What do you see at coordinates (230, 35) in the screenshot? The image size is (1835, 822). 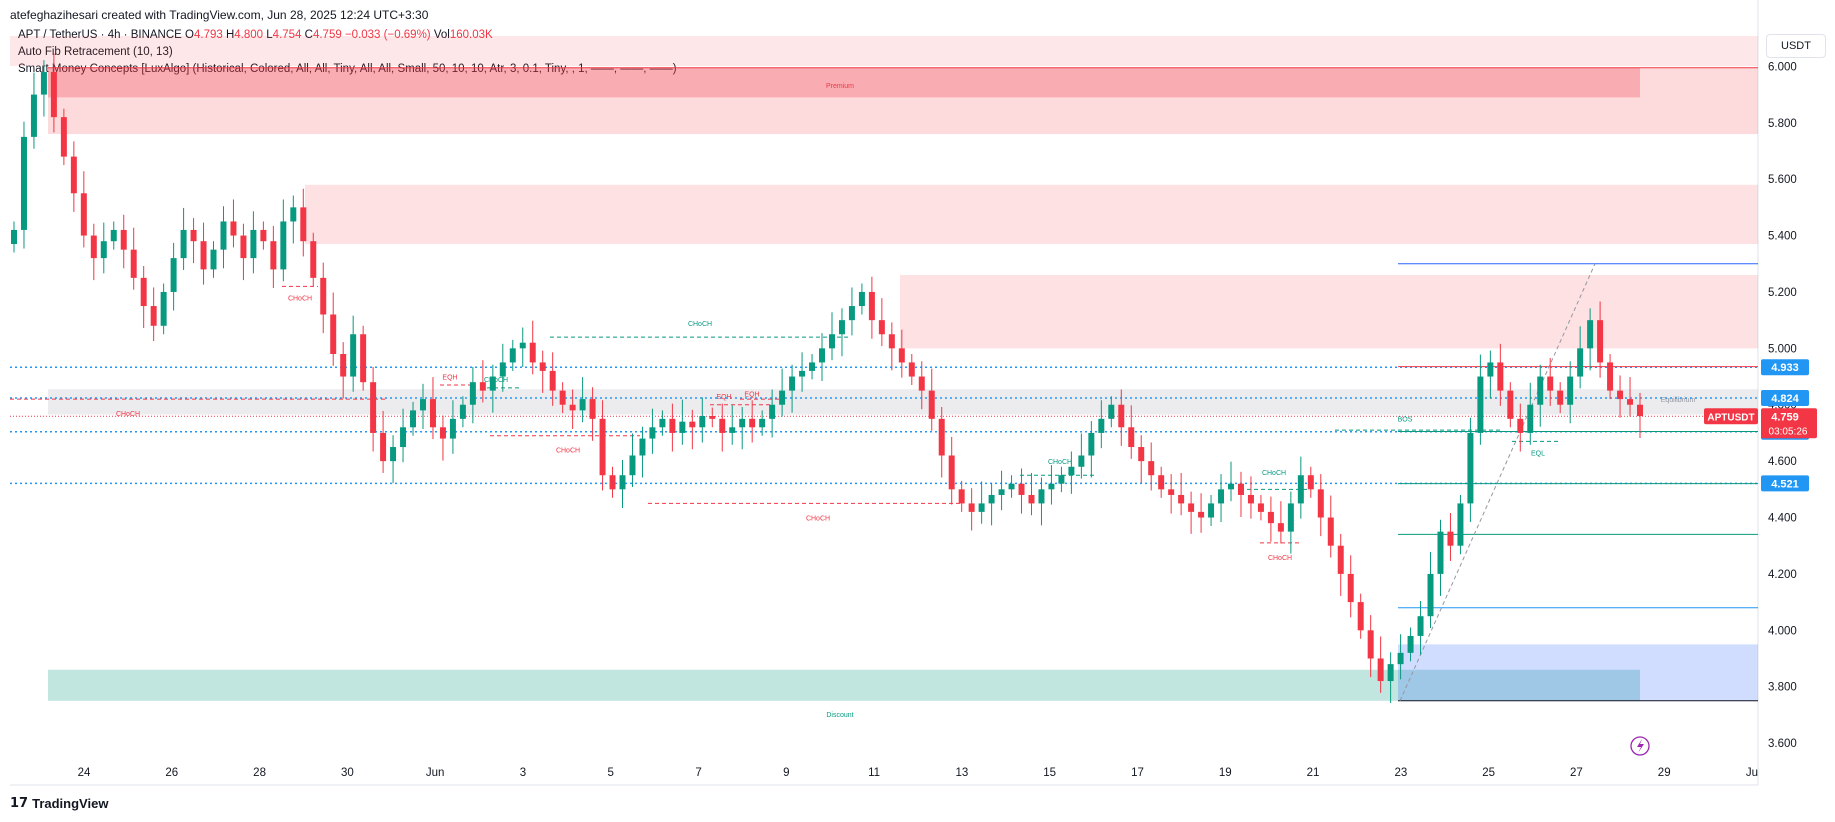 I see `legend-high-label: H` at bounding box center [230, 35].